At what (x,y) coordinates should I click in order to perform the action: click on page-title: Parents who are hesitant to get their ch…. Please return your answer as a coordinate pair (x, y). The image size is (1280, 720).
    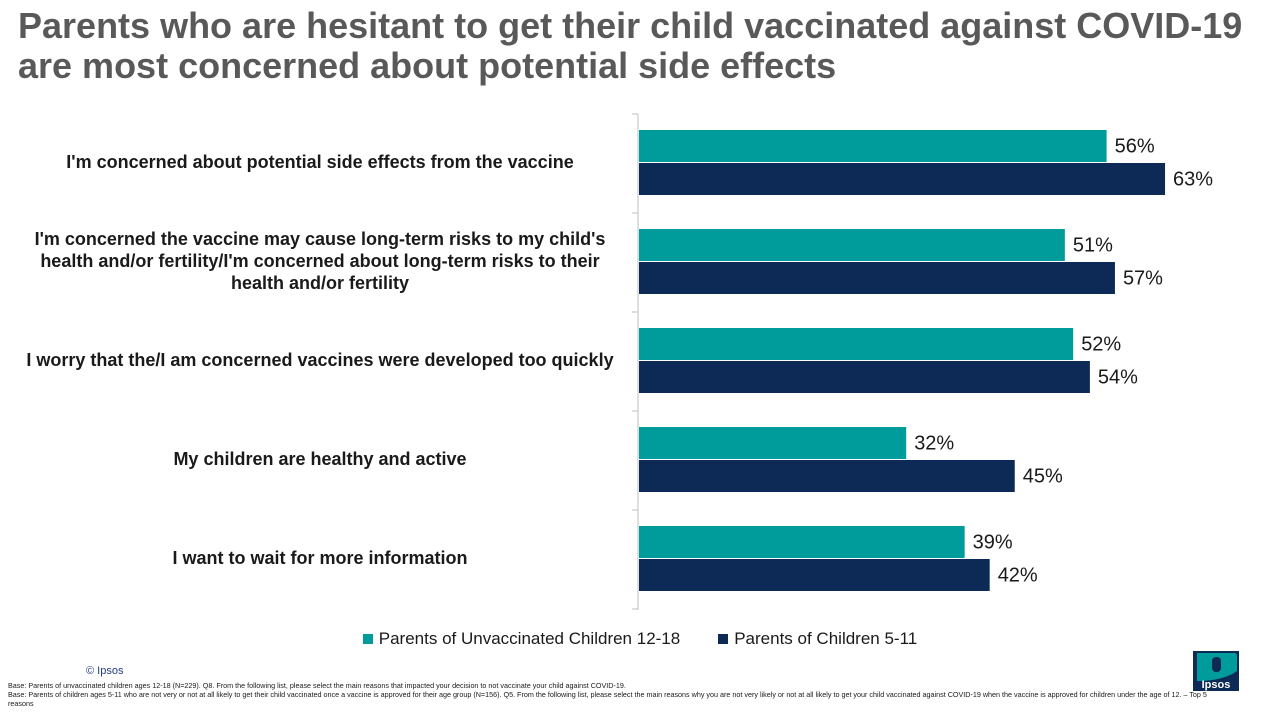
    Looking at the image, I should click on (630, 45).